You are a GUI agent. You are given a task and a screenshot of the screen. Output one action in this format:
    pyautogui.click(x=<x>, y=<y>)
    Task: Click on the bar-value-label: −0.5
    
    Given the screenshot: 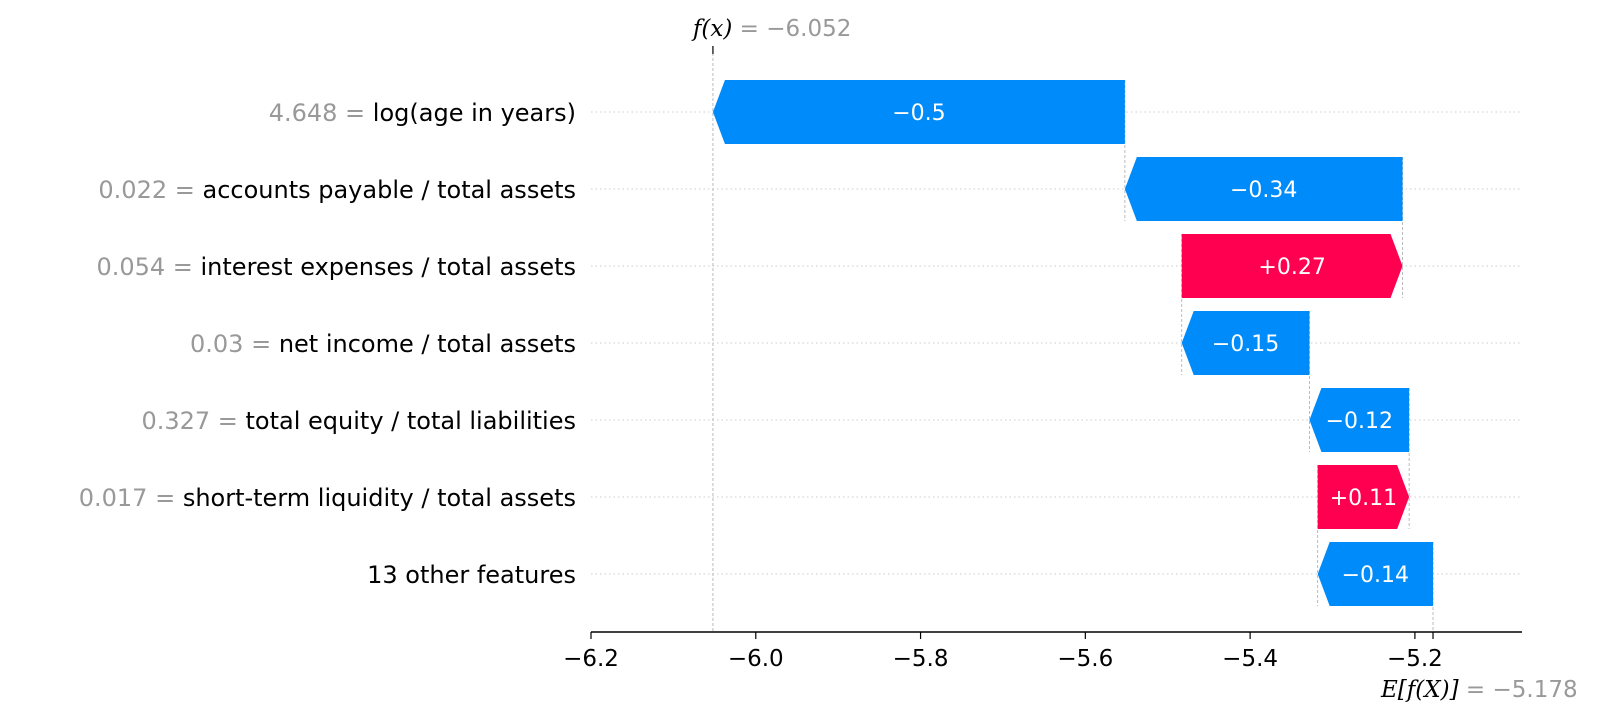 What is the action you would take?
    pyautogui.click(x=918, y=113)
    